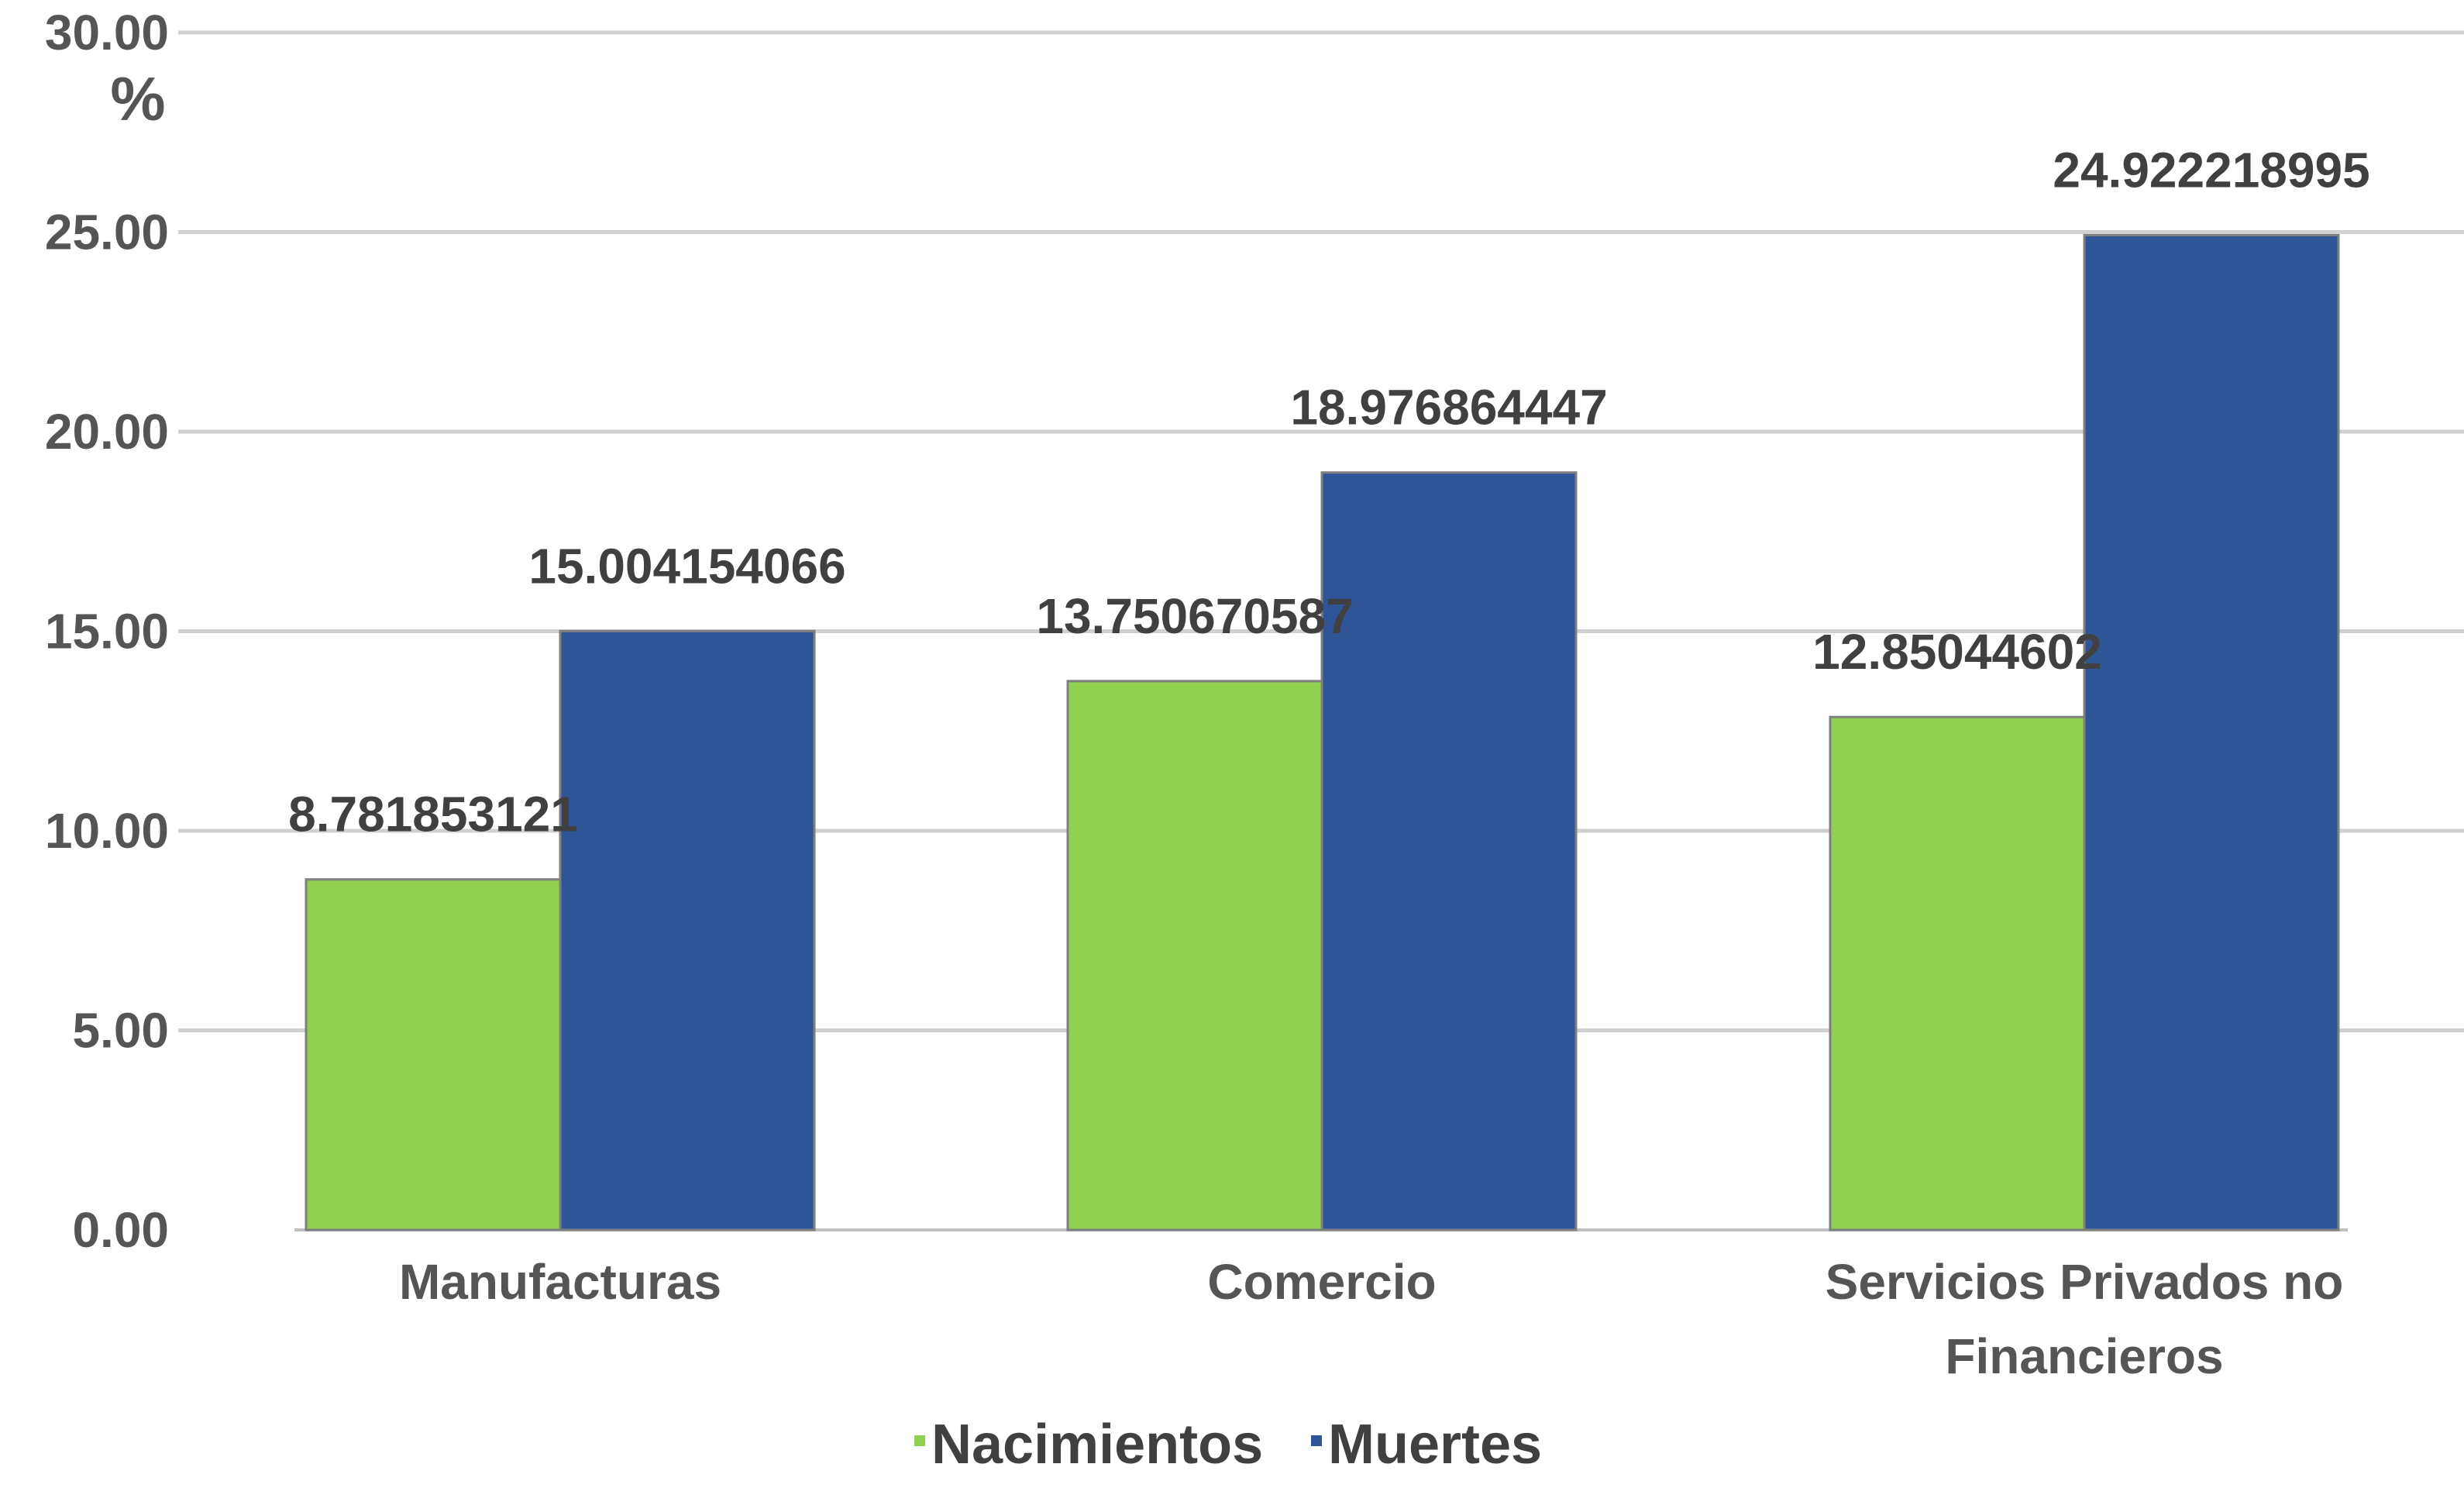  Describe the element at coordinates (107, 432) in the screenshot. I see `y-tick-label: 20.00` at that location.